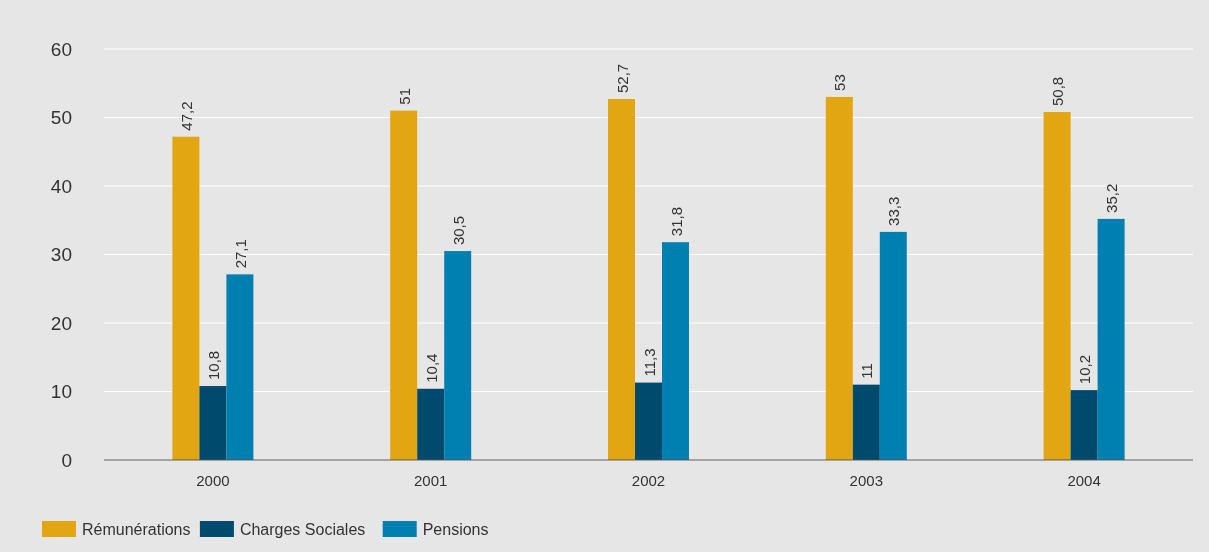  What do you see at coordinates (240, 254) in the screenshot?
I see `data-label: 27,1` at bounding box center [240, 254].